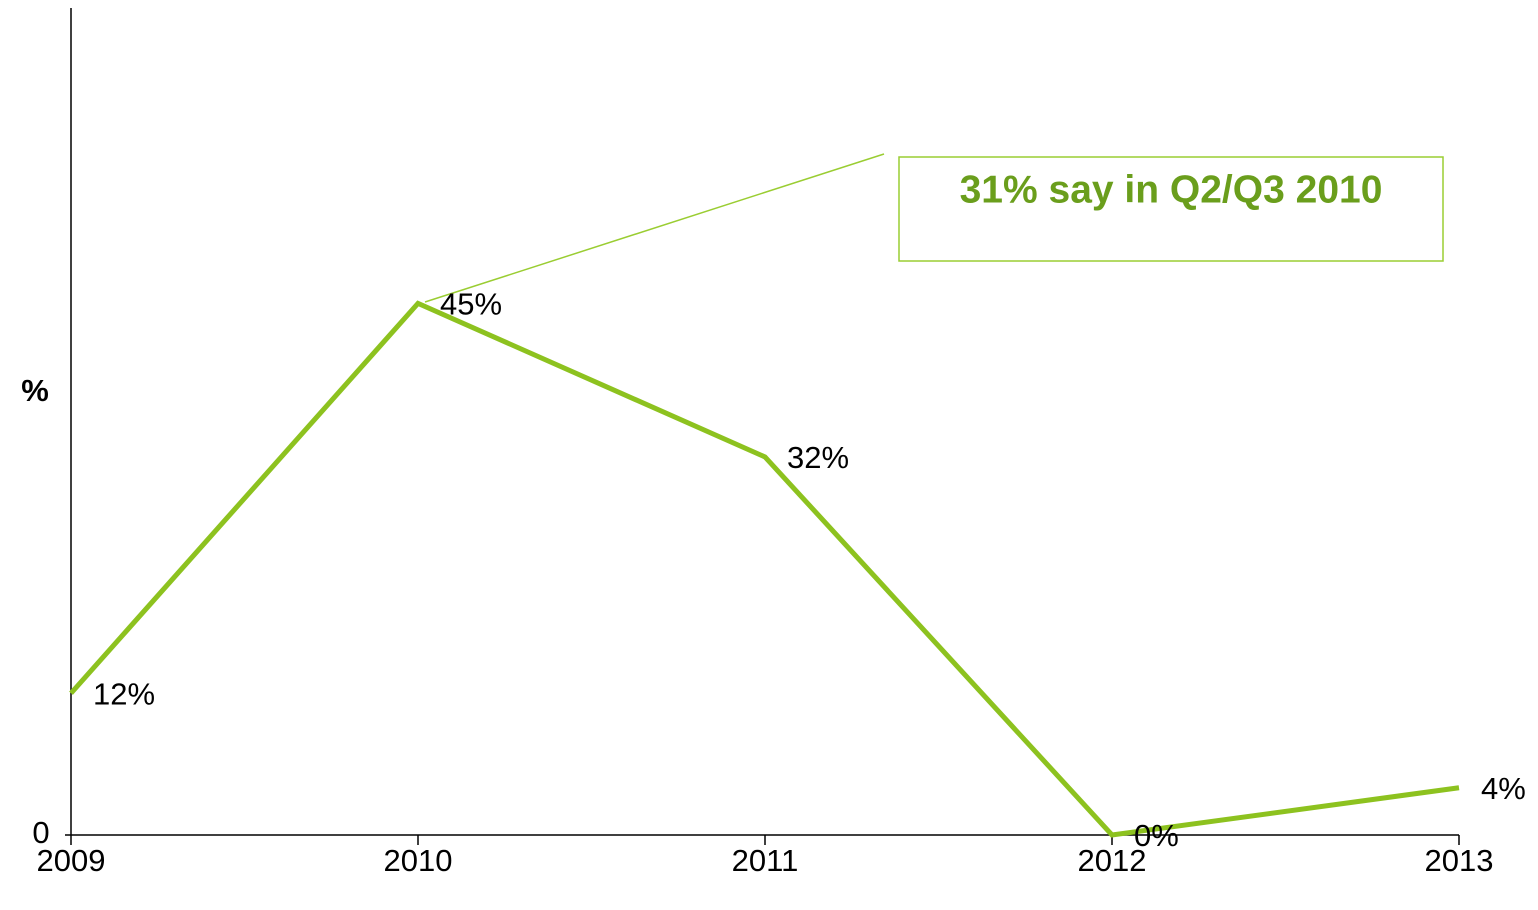  Describe the element at coordinates (1171, 189) in the screenshot. I see `annotation: 31% say in Q2/Q3 2010` at that location.